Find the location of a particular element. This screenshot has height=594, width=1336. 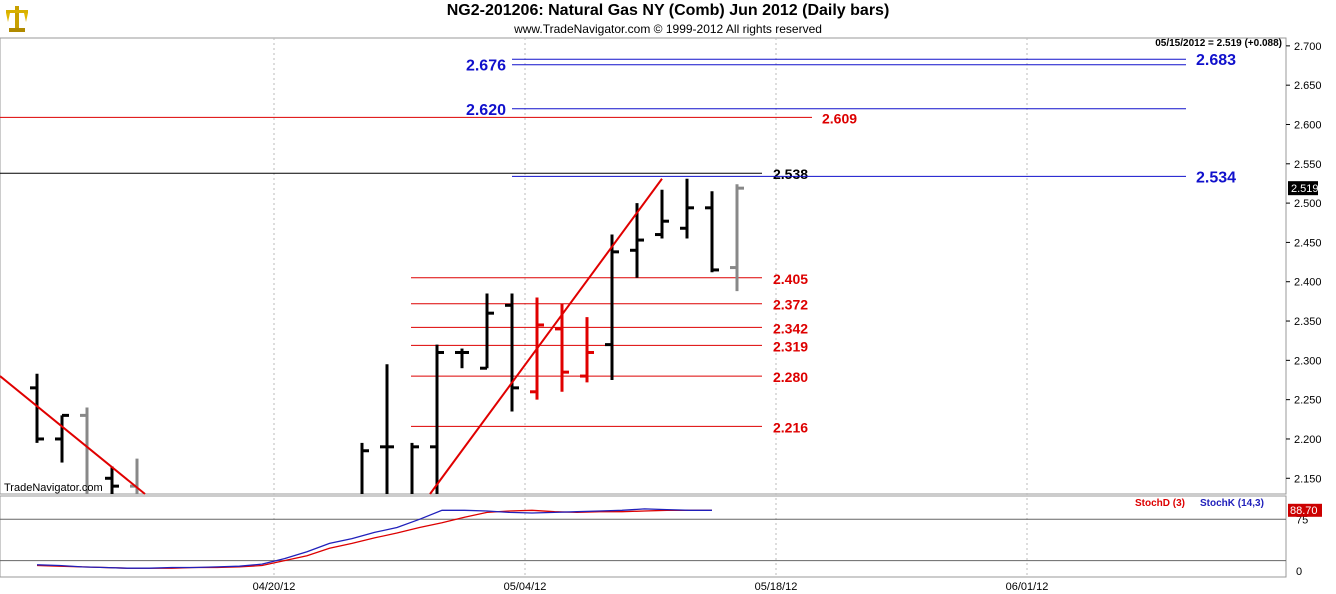

legend-stoch-k: StochK (14,3) is located at coordinates (1232, 503).